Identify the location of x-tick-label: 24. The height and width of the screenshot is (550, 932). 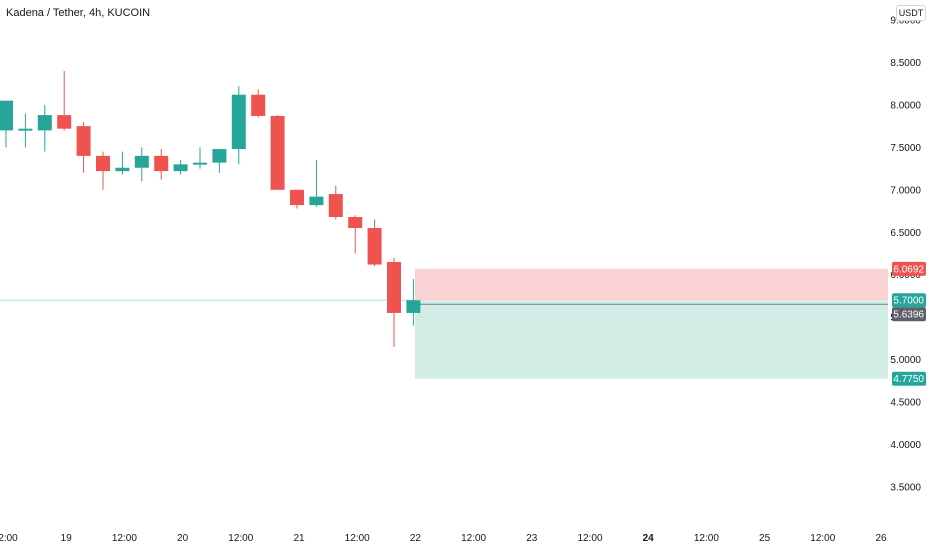
(649, 538).